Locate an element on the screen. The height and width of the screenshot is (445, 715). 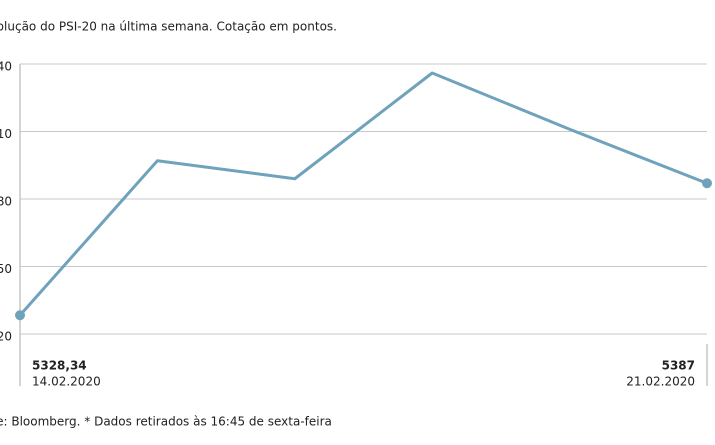
y-tick-label: 5350 is located at coordinates (6, 269).